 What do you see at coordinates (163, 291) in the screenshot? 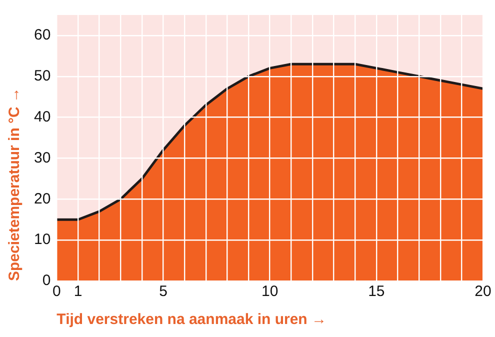
I see `x-tick-label: 5` at bounding box center [163, 291].